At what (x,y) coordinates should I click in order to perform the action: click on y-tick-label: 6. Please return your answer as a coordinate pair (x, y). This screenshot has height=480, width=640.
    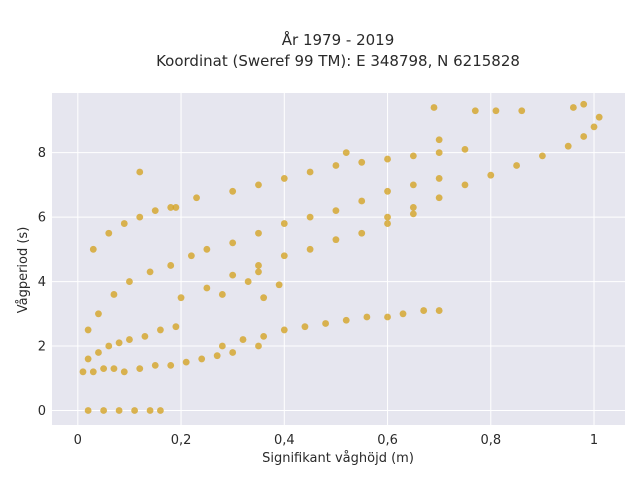
    Looking at the image, I should click on (42, 218).